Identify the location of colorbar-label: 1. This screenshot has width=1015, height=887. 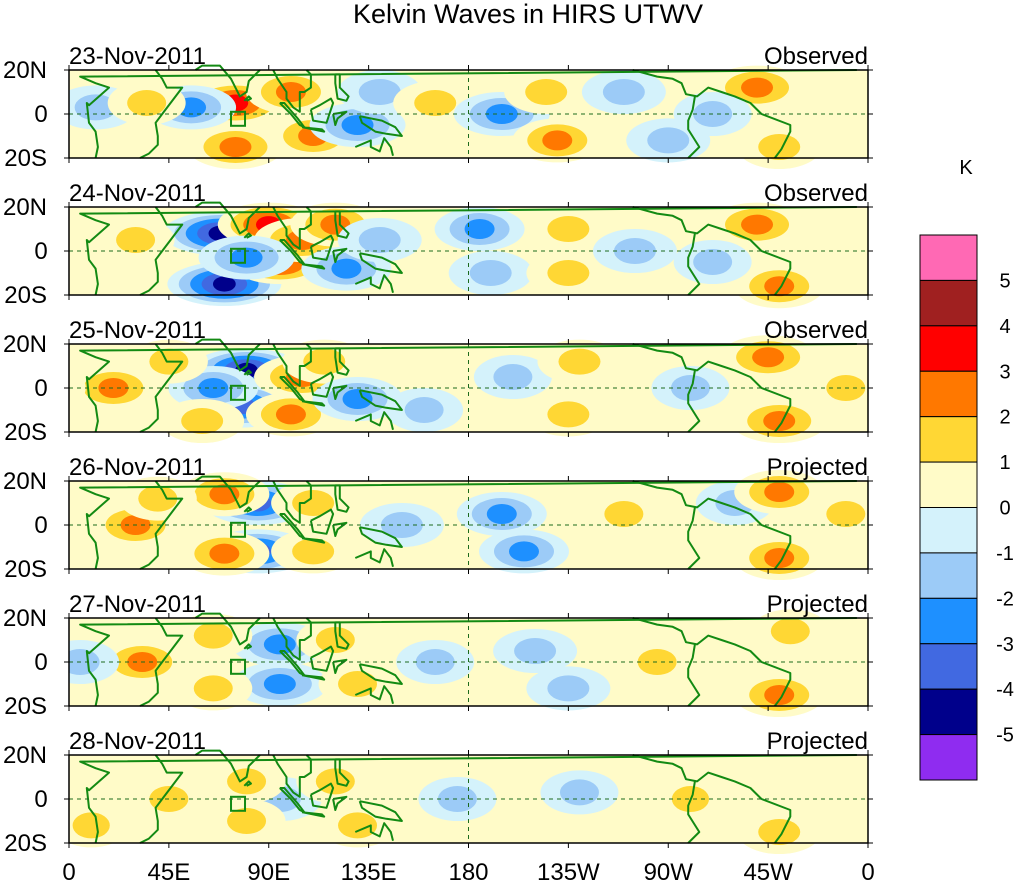
(1004, 463).